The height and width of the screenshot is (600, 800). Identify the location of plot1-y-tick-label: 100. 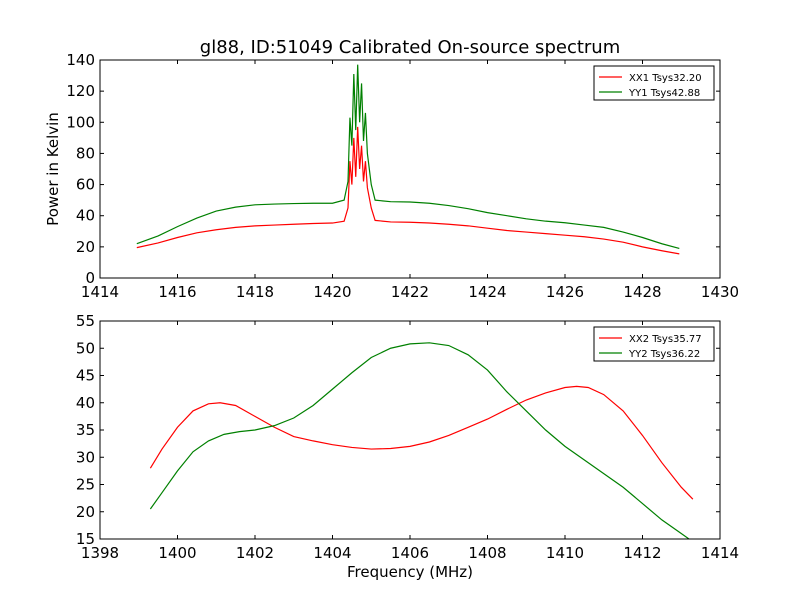
(80, 122).